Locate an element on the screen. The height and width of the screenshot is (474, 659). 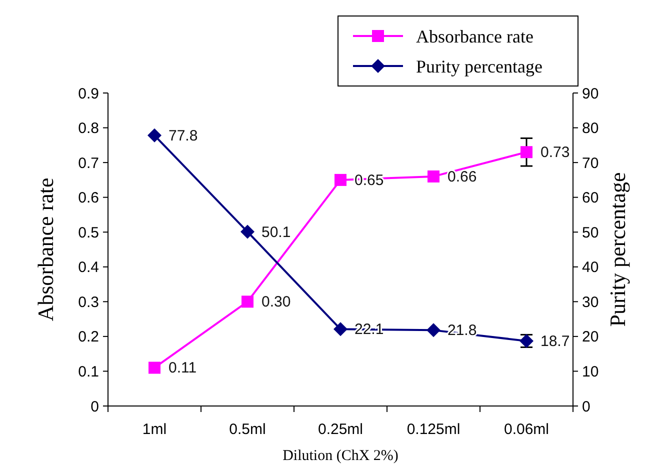
y2-tick-label: 60 is located at coordinates (590, 198).